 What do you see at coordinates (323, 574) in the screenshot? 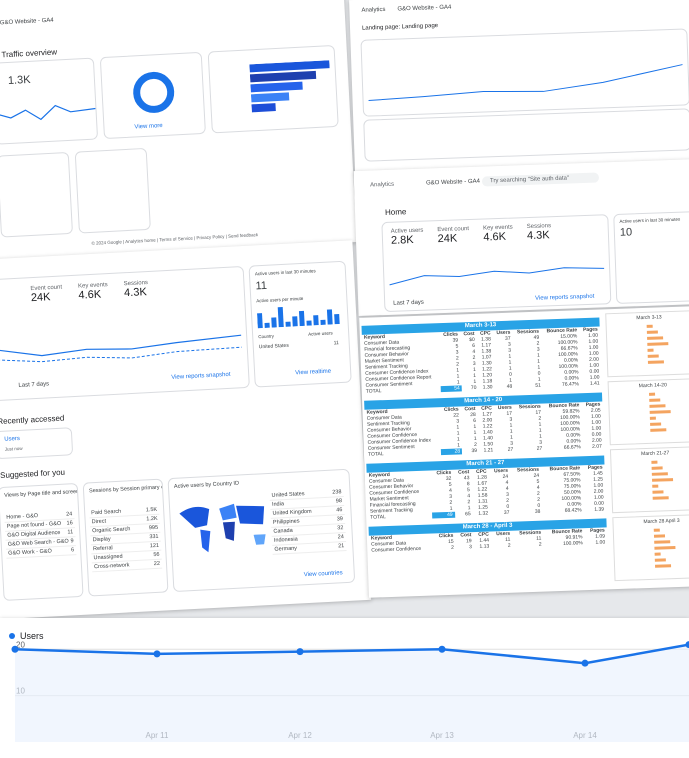
I see `link: View countries` at bounding box center [323, 574].